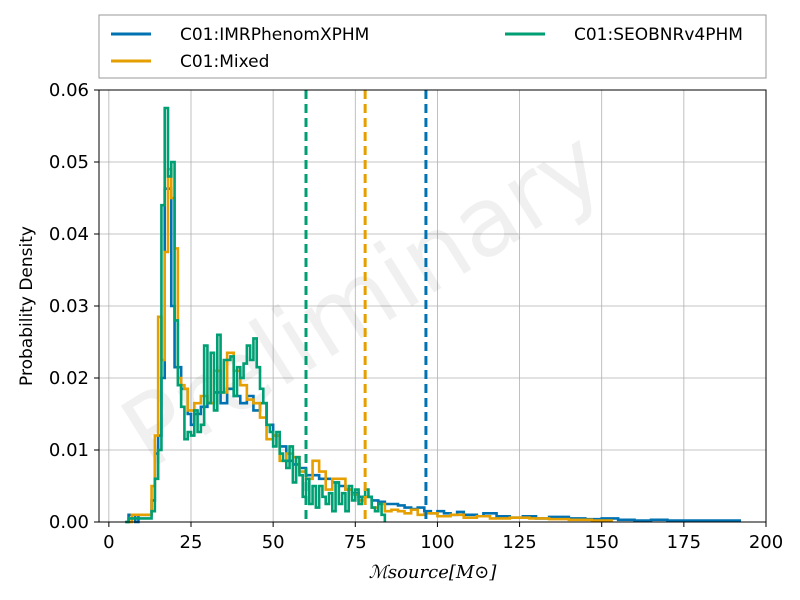 This screenshot has height=600, width=800. What do you see at coordinates (69, 162) in the screenshot?
I see `y-tick-label: 0.05` at bounding box center [69, 162].